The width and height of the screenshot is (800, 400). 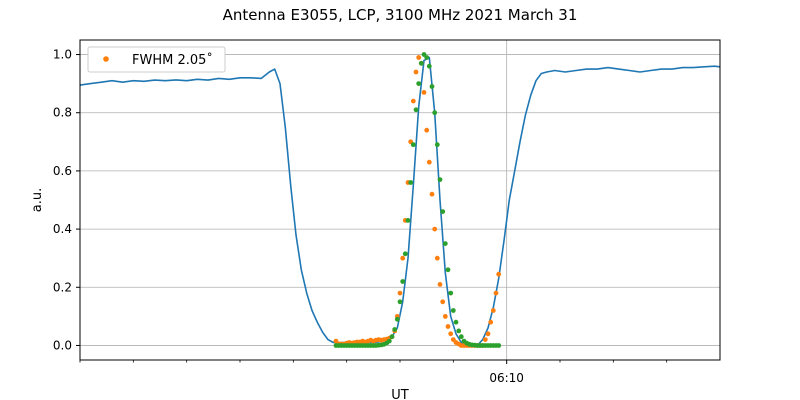 What do you see at coordinates (62, 345) in the screenshot?
I see `y-tick-label: 0.0` at bounding box center [62, 345].